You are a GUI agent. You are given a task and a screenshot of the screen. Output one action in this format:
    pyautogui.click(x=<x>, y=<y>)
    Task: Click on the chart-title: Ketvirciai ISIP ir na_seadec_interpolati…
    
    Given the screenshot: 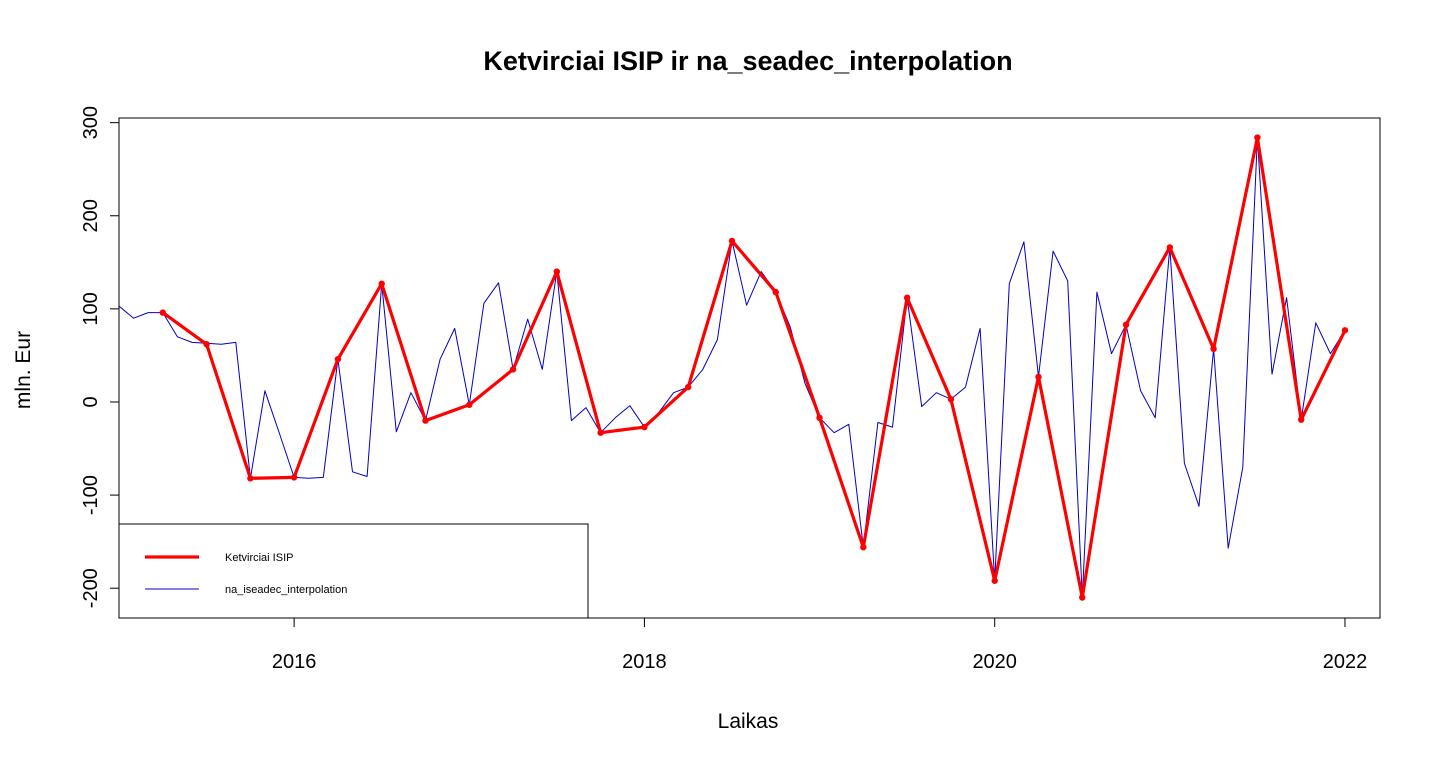 What is the action you would take?
    pyautogui.click(x=747, y=61)
    